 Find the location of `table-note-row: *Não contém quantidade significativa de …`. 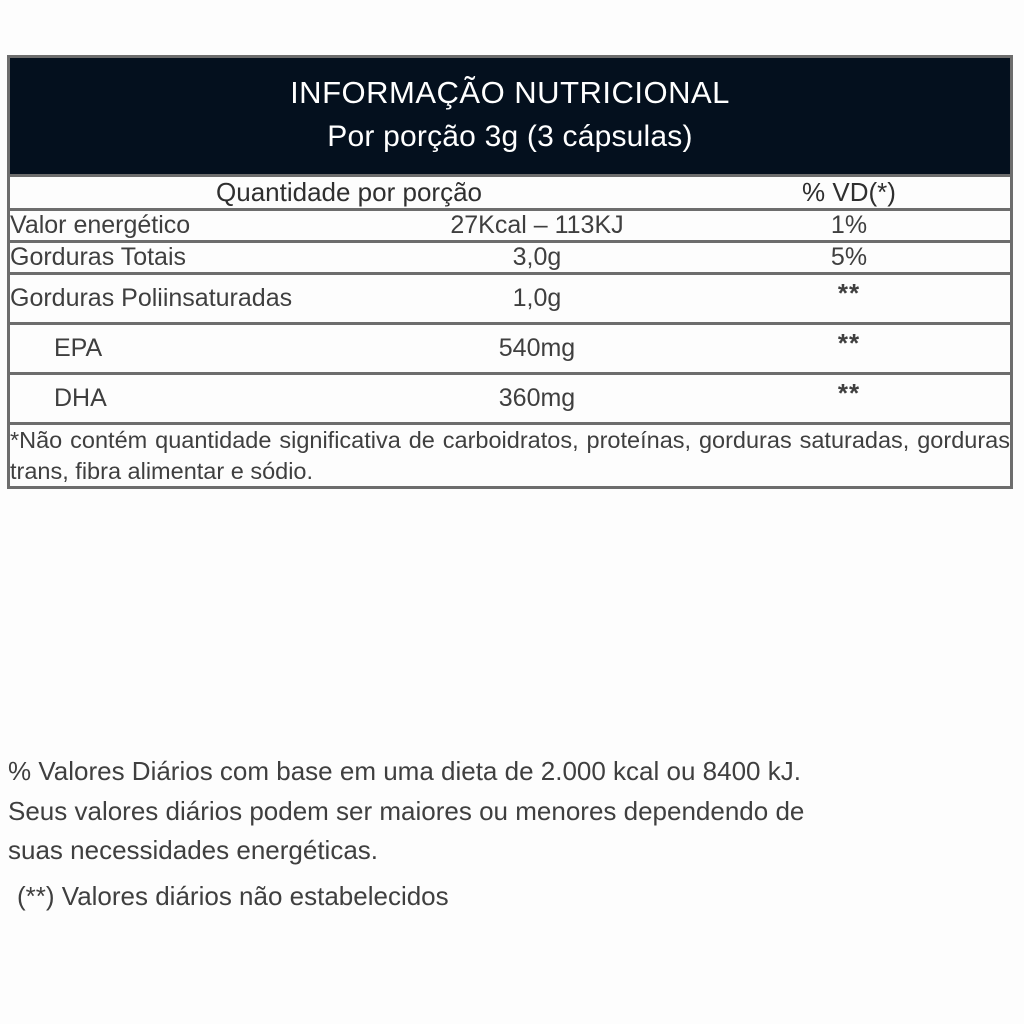

table-note-row: *Não contém quantidade significativa de … is located at coordinates (510, 454).